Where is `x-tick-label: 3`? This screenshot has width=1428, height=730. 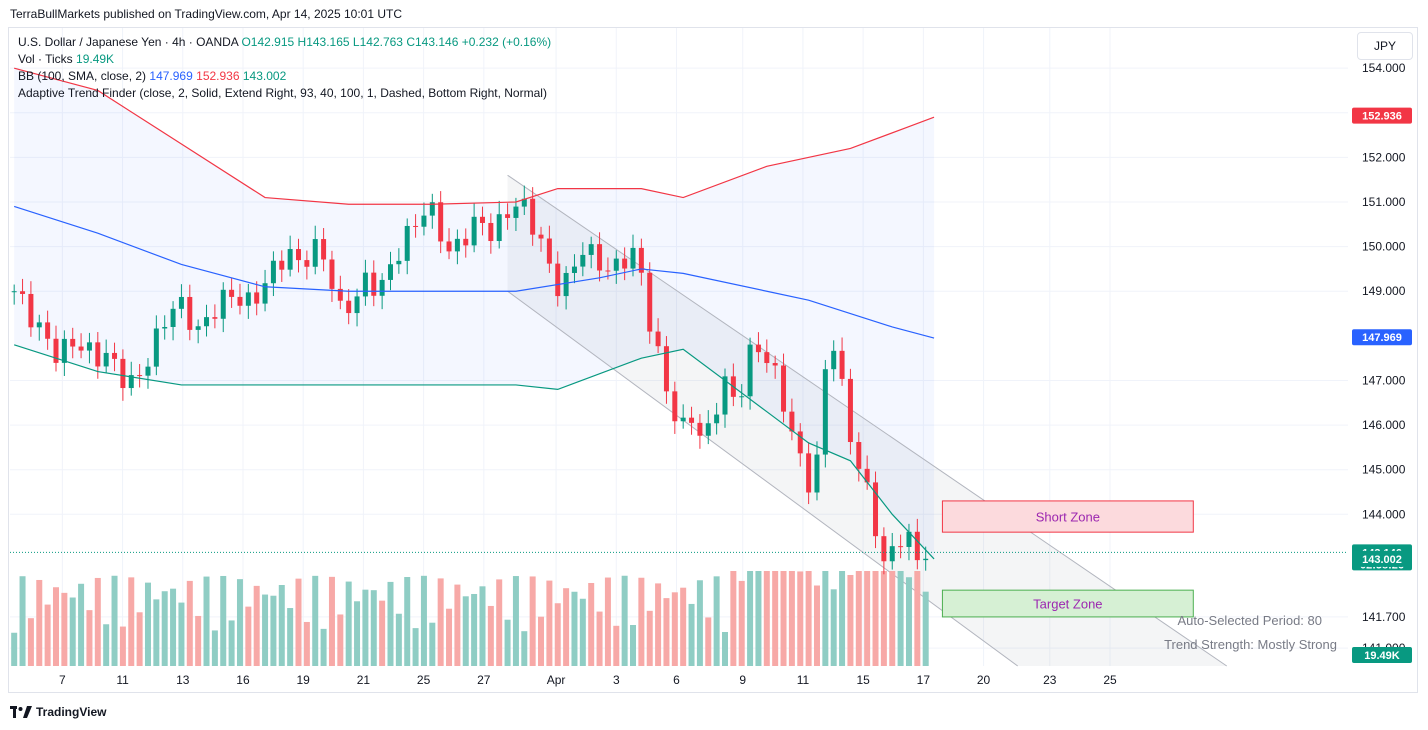 x-tick-label: 3 is located at coordinates (616, 680).